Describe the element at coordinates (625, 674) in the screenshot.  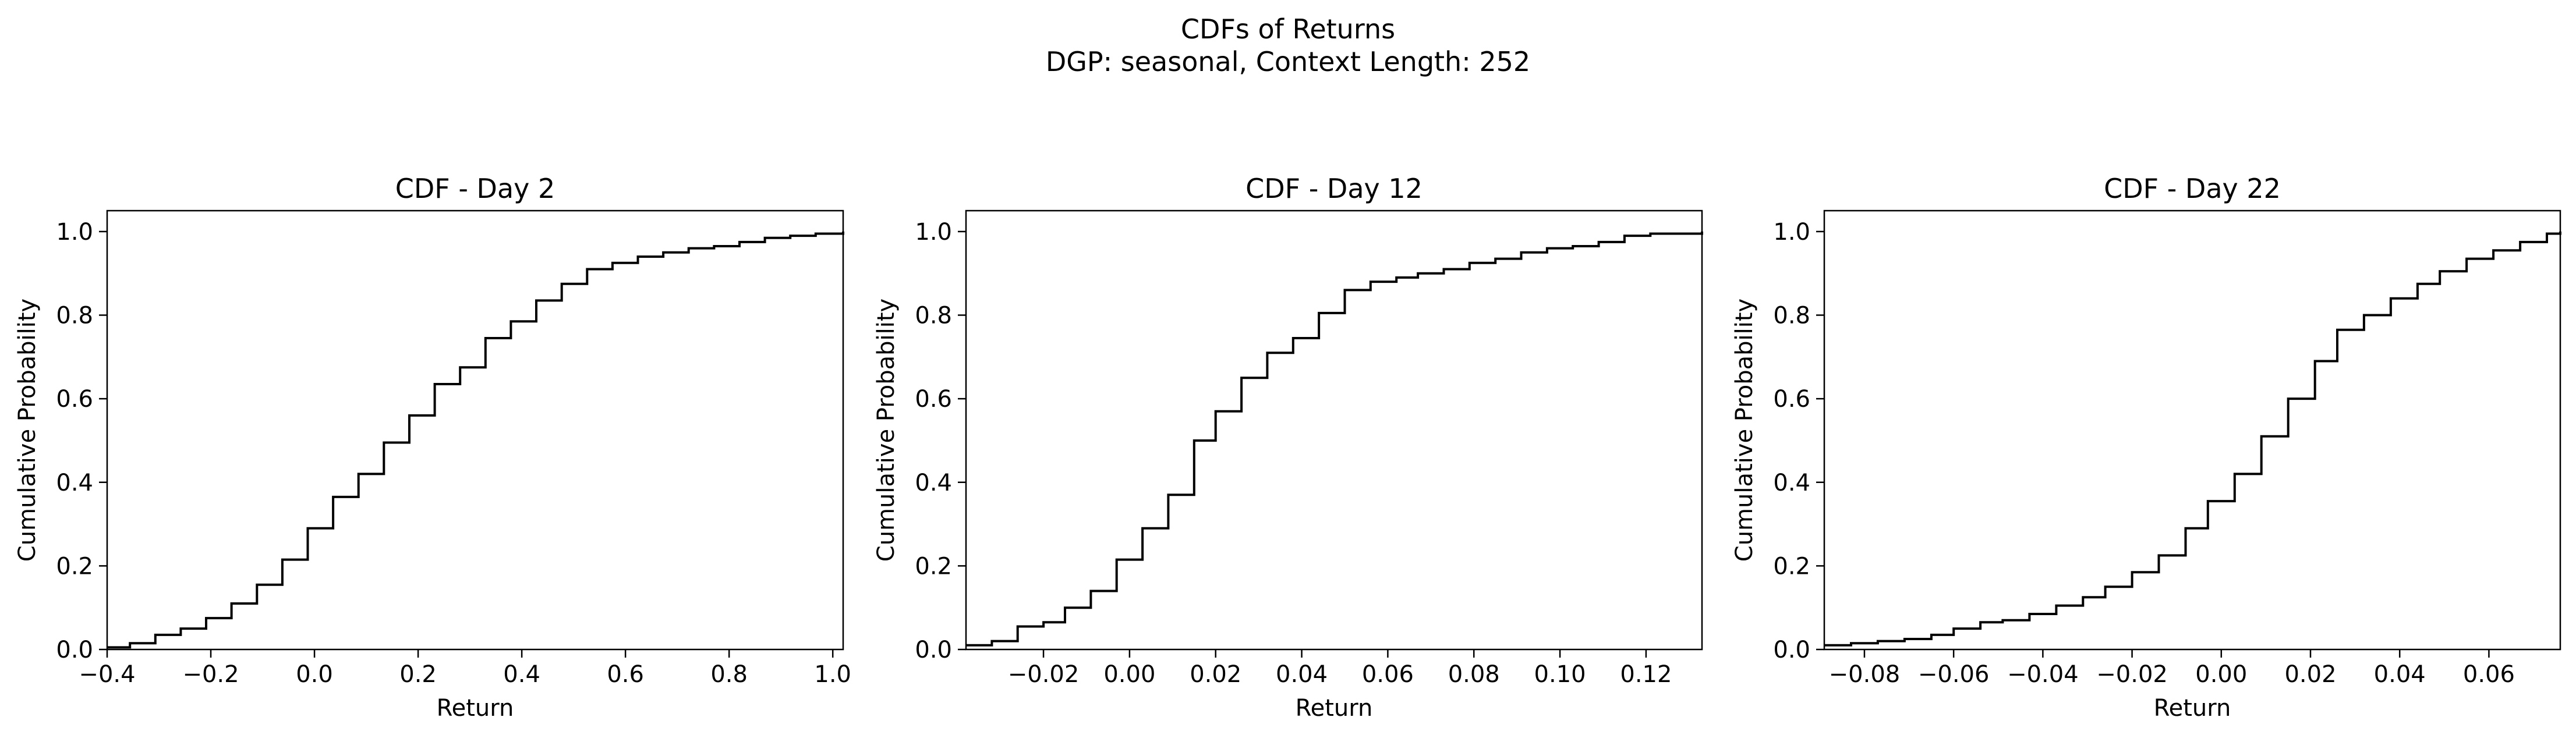
I see `x-tick-label: 0.6` at that location.